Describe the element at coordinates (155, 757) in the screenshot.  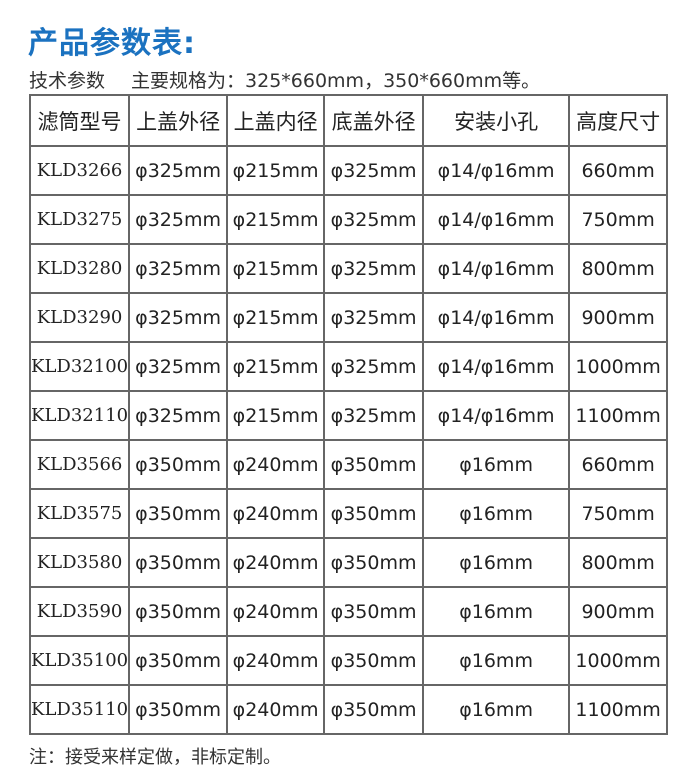
I see `footnote: 注：接受来样定做，非标定制。` at that location.